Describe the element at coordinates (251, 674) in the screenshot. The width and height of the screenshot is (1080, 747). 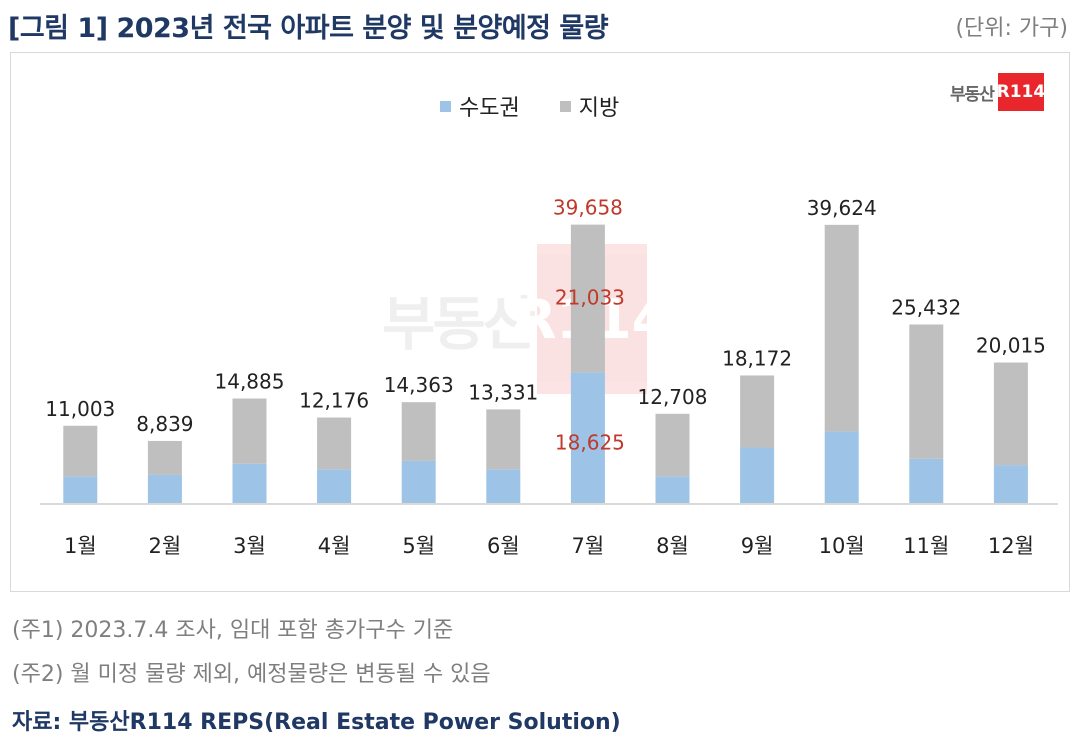
I see `note-2: (주2) 월 미정 물량 제외, 예정물량은 변동될 수 있음` at that location.